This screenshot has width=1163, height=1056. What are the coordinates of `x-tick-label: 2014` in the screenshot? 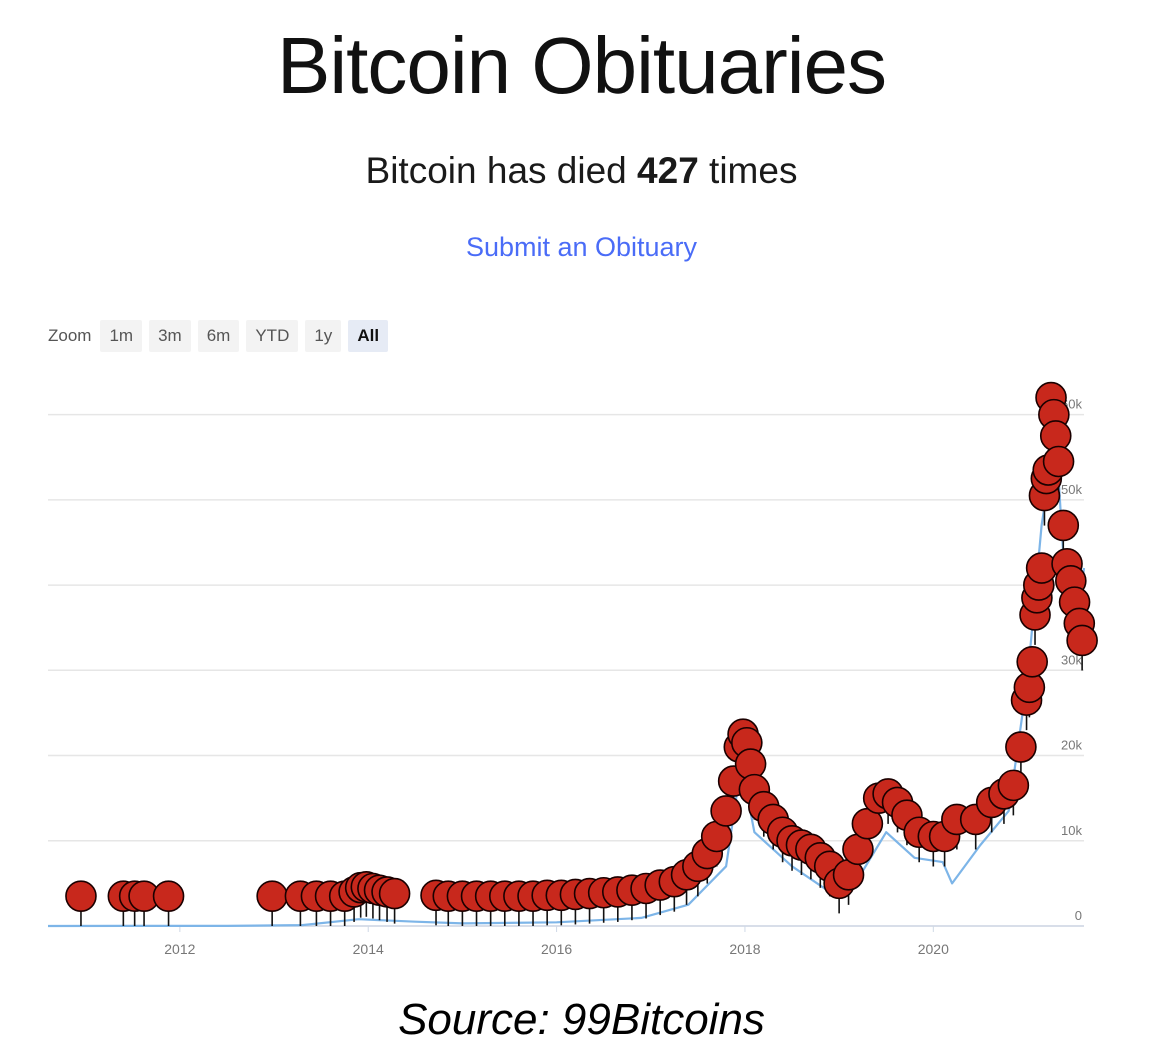 It's located at (368, 949).